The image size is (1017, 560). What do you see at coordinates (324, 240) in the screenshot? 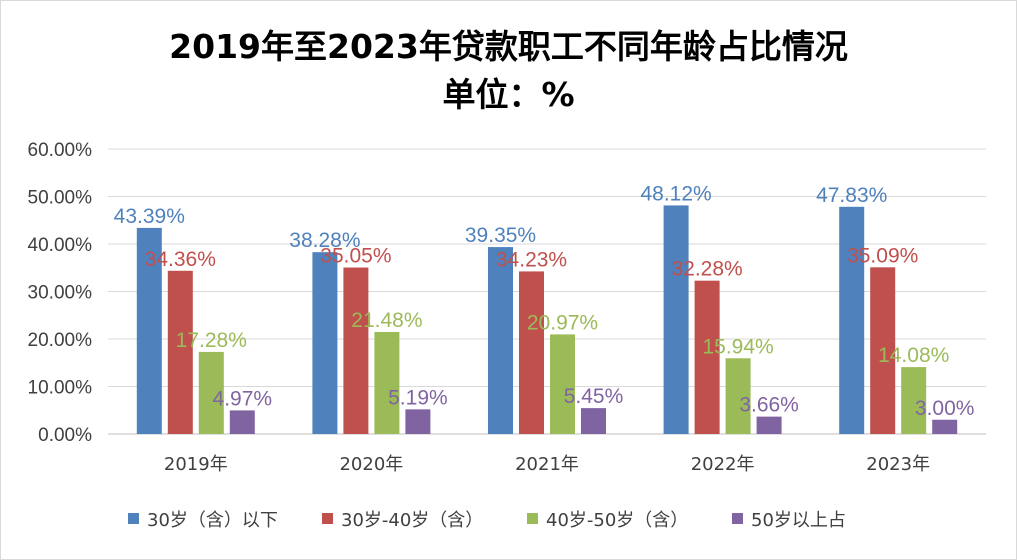
I see `data-label: 38.28%` at bounding box center [324, 240].